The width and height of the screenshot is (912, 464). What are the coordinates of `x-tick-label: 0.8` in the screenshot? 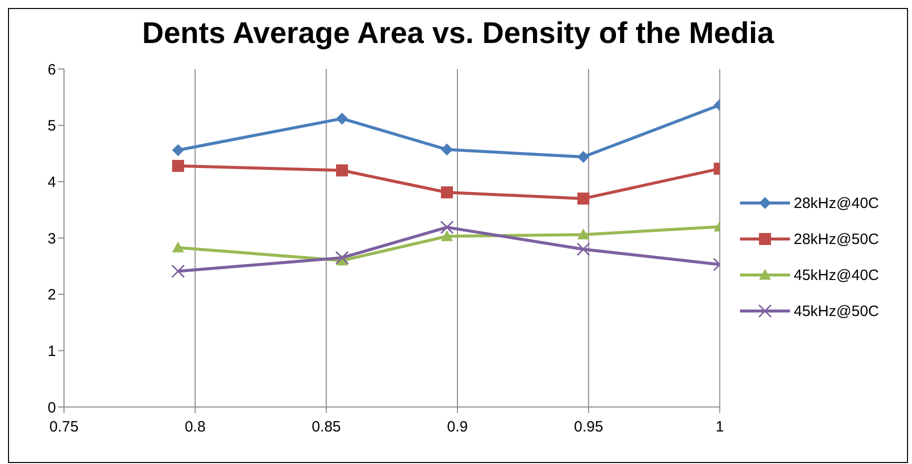 It's located at (195, 427).